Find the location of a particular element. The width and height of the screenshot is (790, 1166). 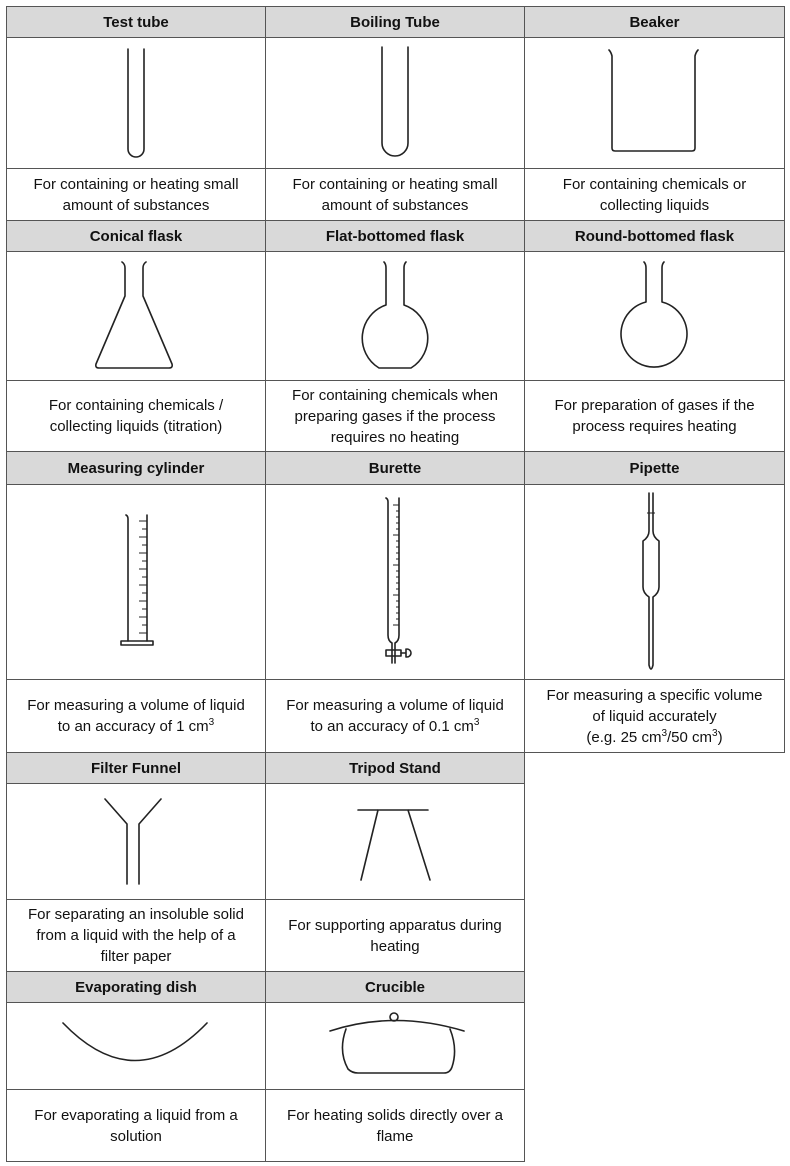

evaporating-dish-header: Evaporating dish is located at coordinates (136, 987).